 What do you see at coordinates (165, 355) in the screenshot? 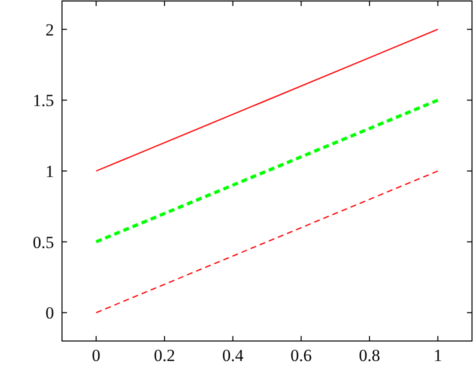
I see `x-tick-label: 0.2` at bounding box center [165, 355].